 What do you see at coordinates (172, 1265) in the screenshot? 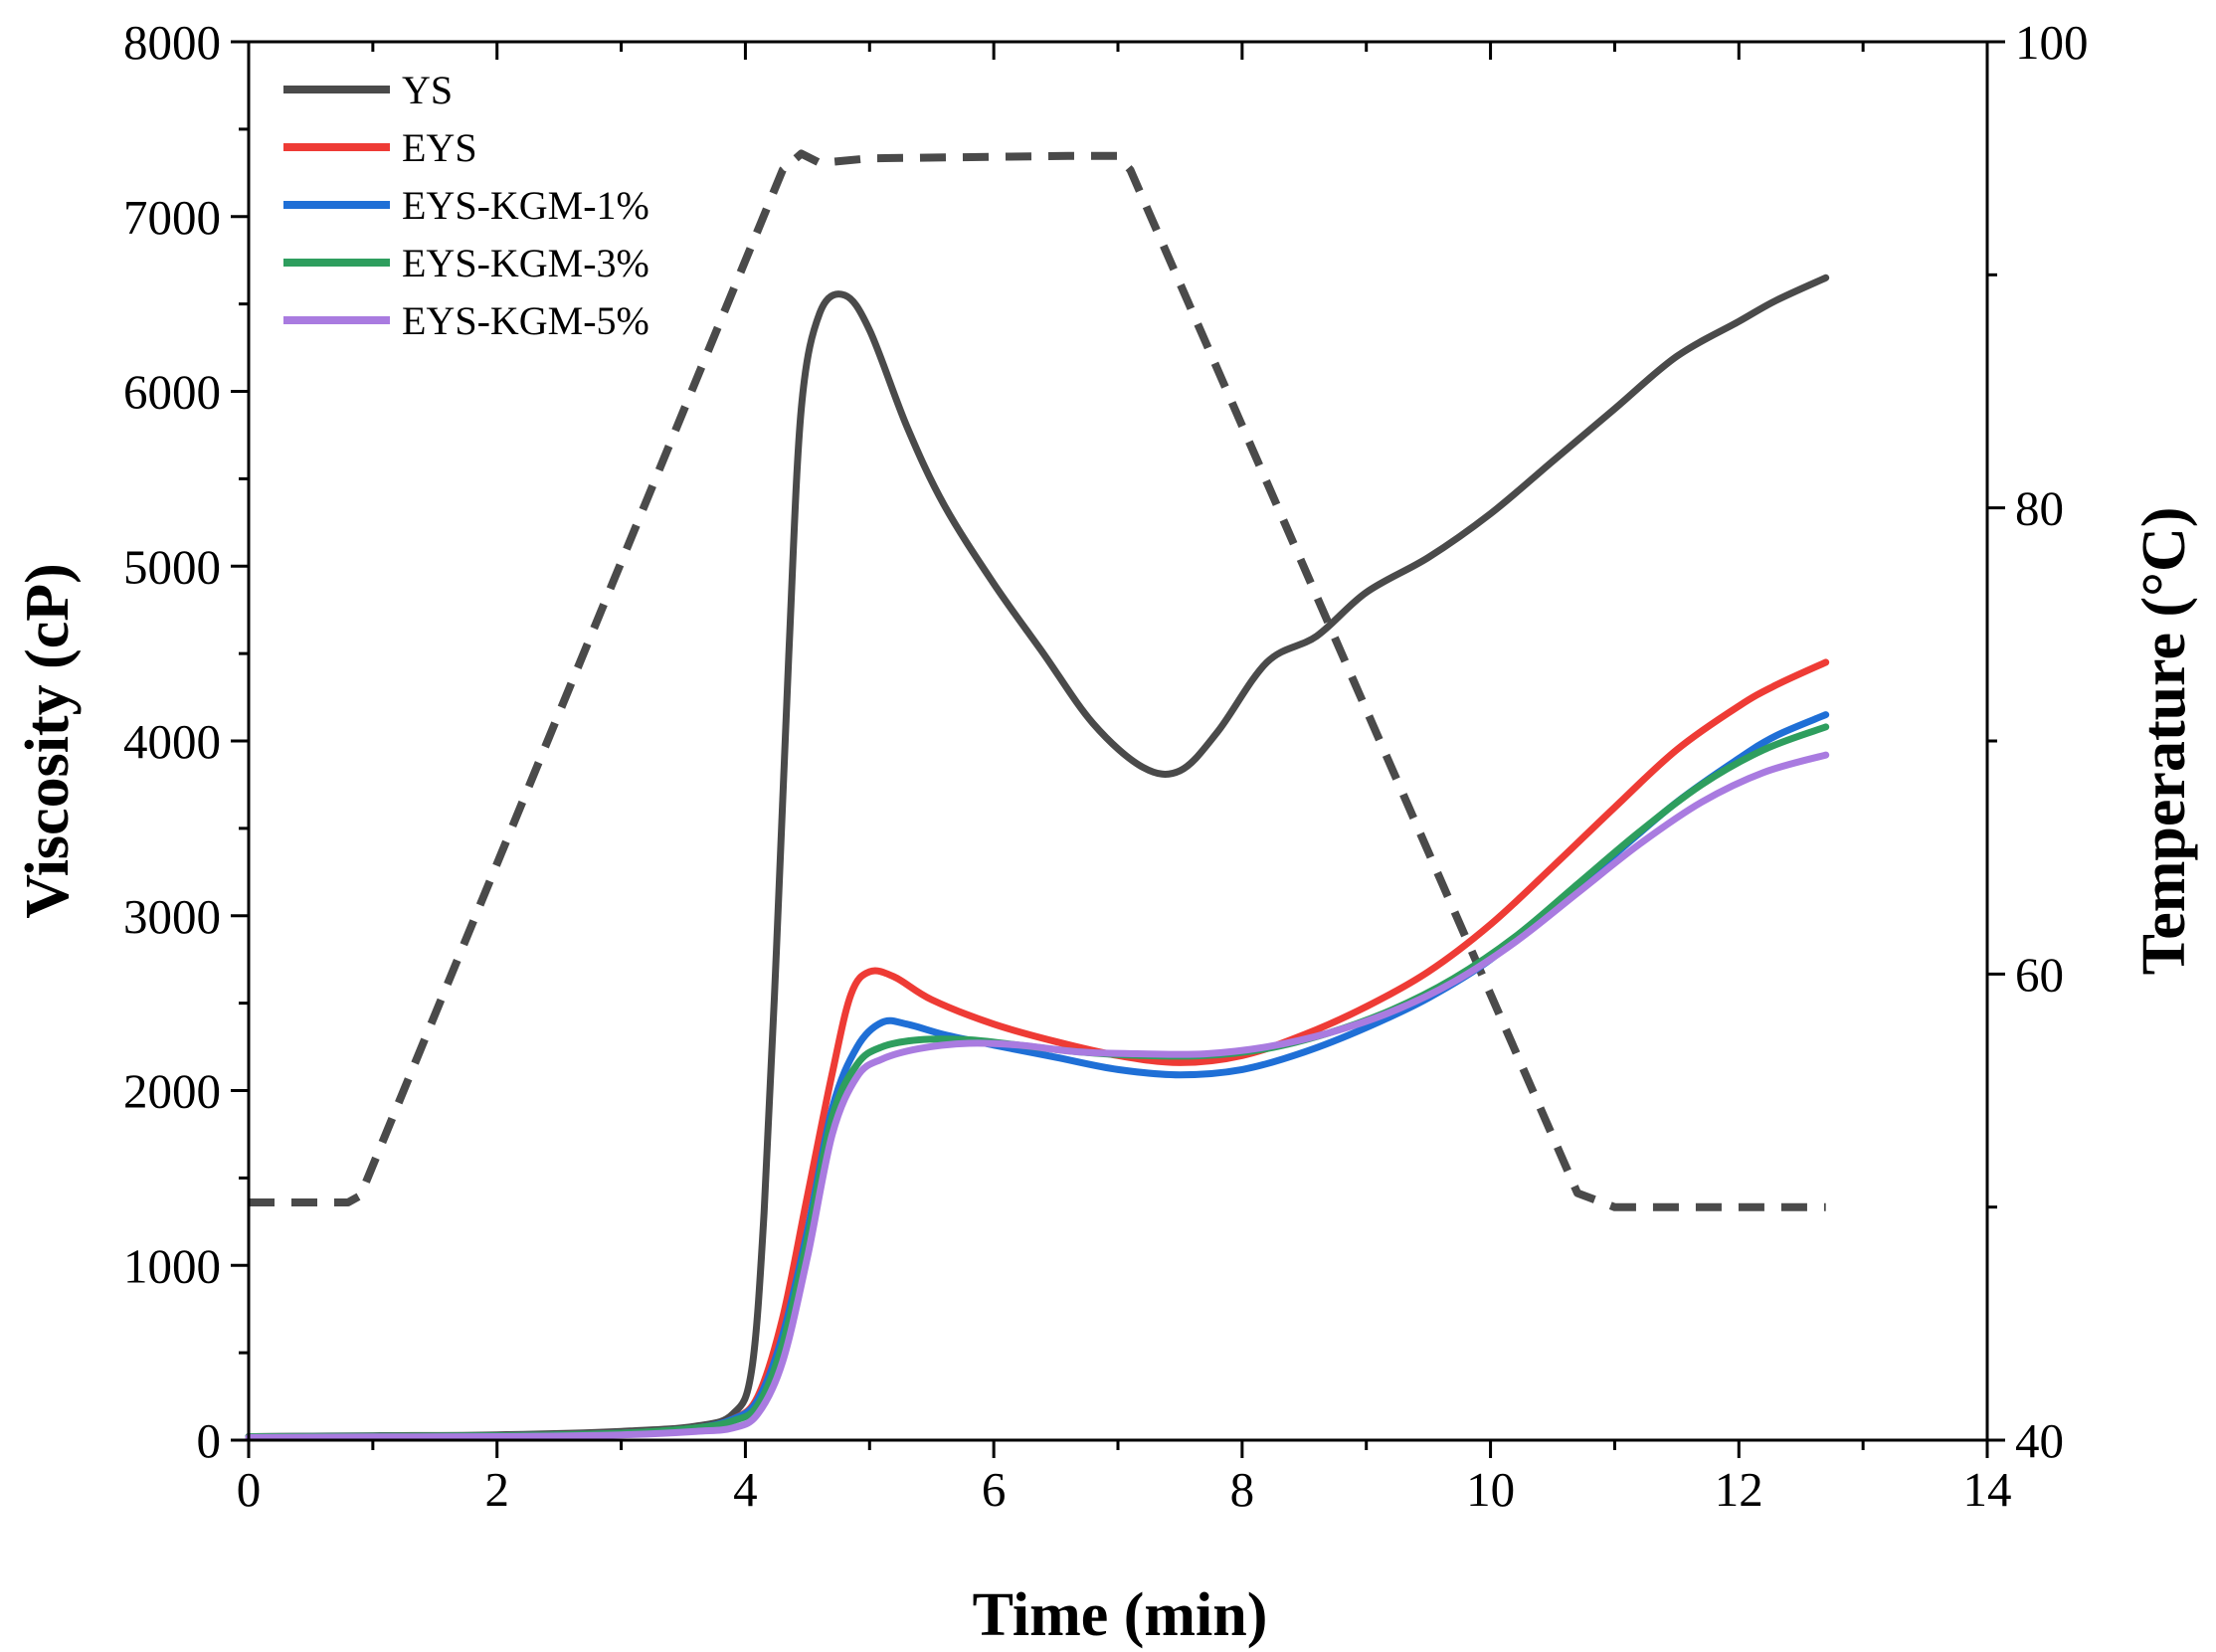
I see `y-tick-label: 1000` at bounding box center [172, 1265].